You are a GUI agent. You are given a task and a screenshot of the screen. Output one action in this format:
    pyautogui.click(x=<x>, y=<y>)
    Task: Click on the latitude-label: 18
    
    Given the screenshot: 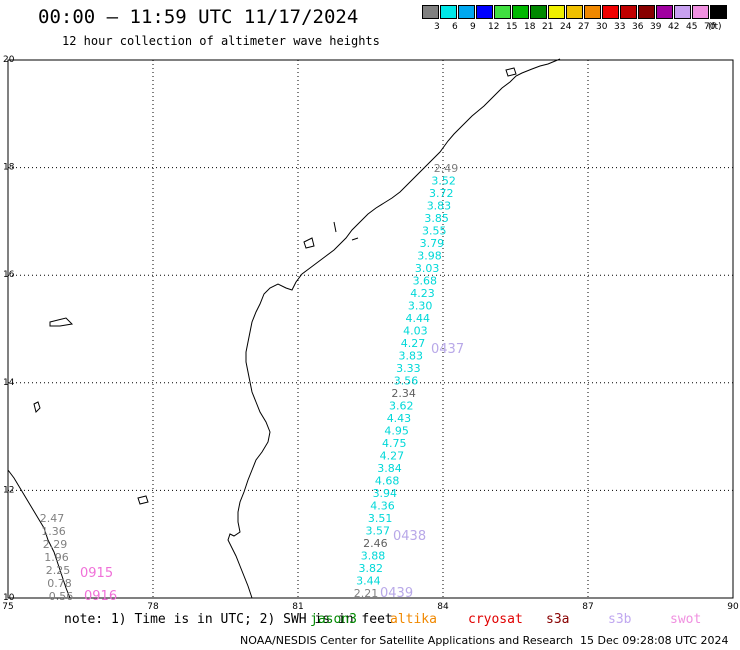 What is the action you would take?
    pyautogui.click(x=9, y=168)
    